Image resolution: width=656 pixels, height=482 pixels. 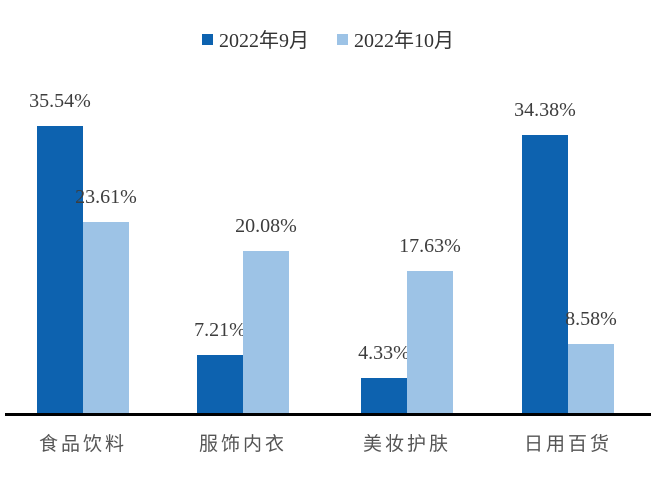 I want to click on legend-item-sep: 2022年9月, so click(x=255, y=38).